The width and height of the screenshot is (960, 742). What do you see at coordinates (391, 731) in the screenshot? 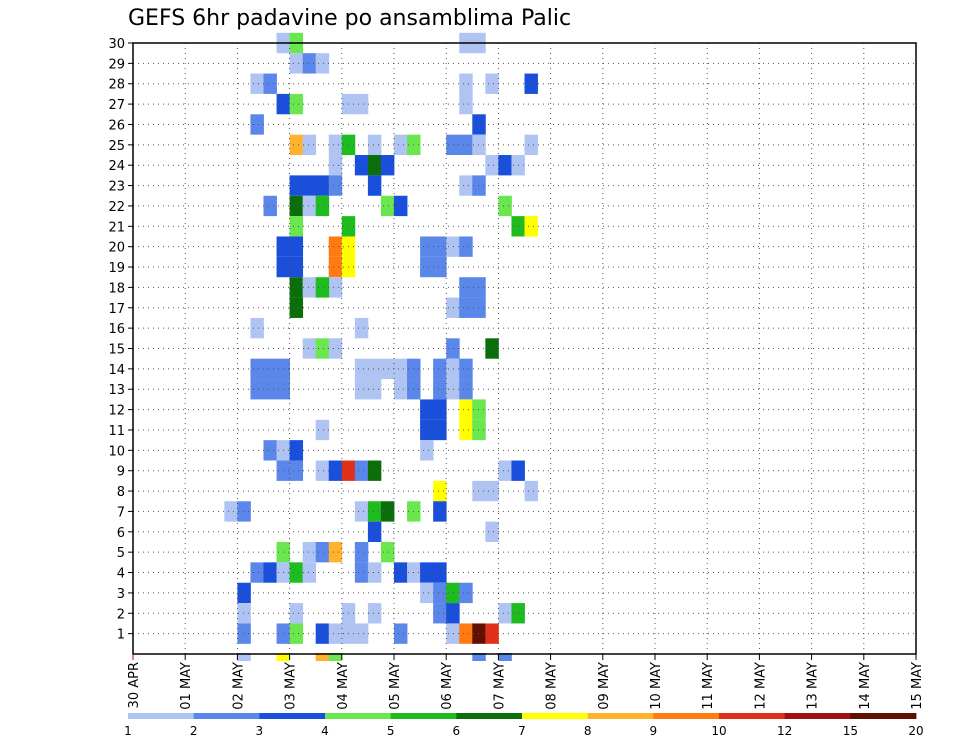
I see `legend-label: 5` at bounding box center [391, 731].